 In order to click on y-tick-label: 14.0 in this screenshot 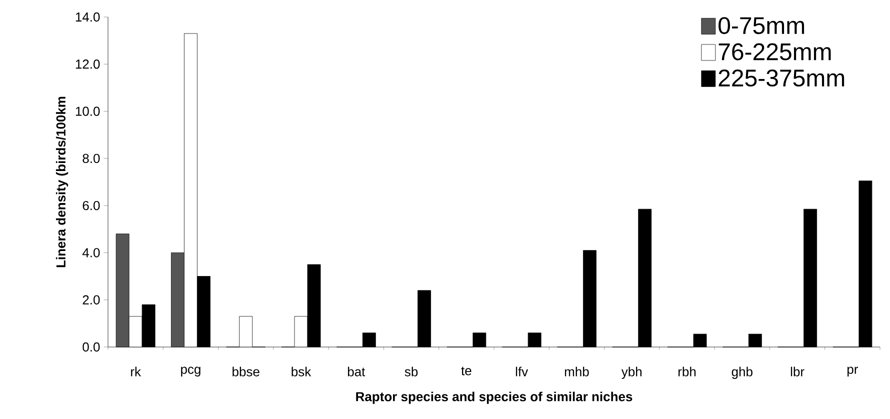, I will do `click(88, 17)`.